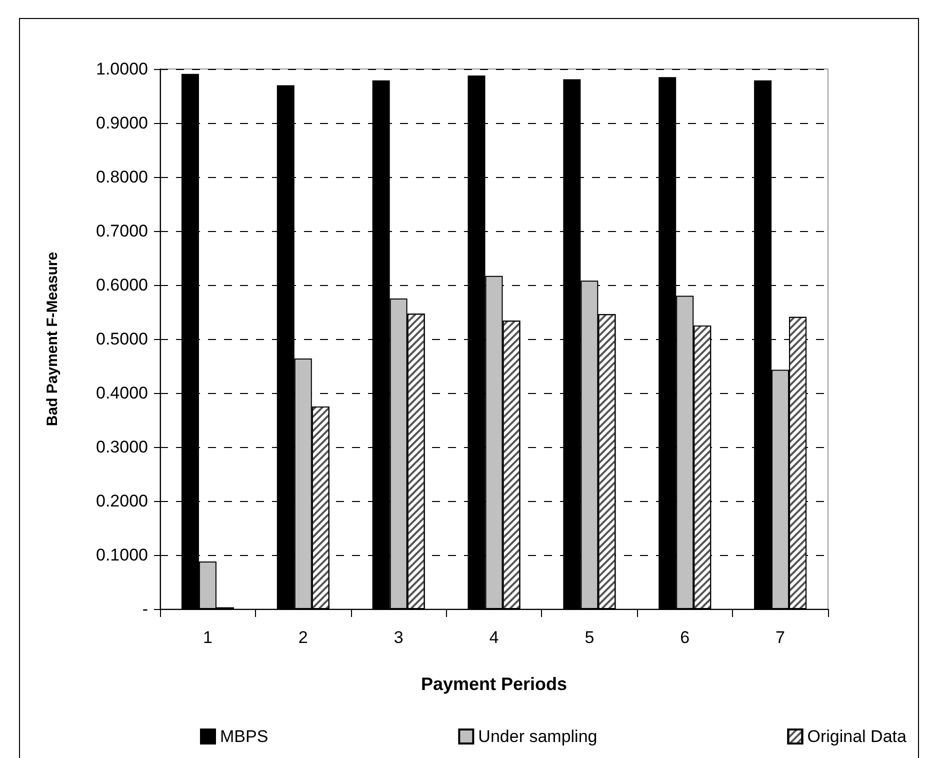 Image resolution: width=933 pixels, height=758 pixels. I want to click on x-tick-label: 6, so click(685, 637).